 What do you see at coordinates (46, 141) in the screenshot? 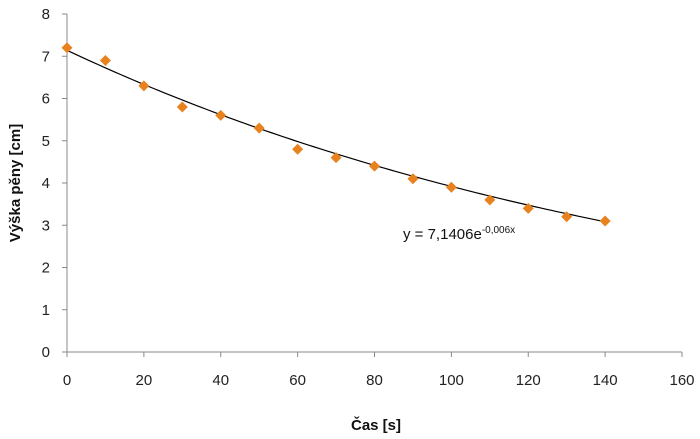
I see `y-tick-label: 5` at bounding box center [46, 141].